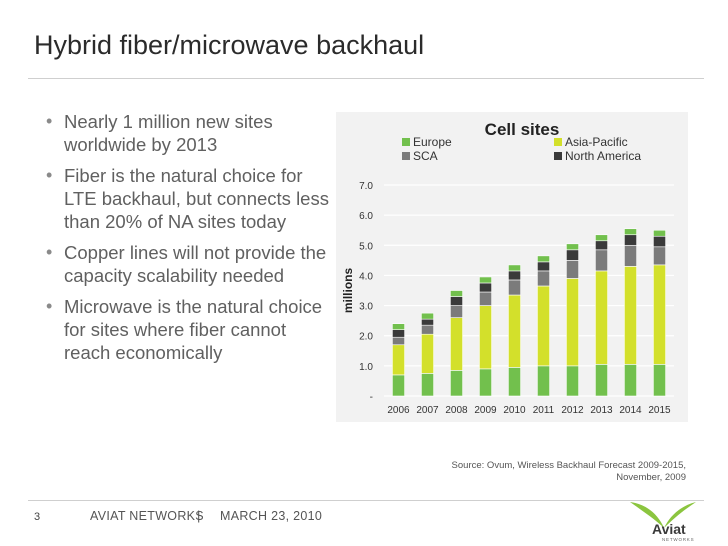  Describe the element at coordinates (366, 216) in the screenshot. I see `y-tick-label: 6.0` at that location.